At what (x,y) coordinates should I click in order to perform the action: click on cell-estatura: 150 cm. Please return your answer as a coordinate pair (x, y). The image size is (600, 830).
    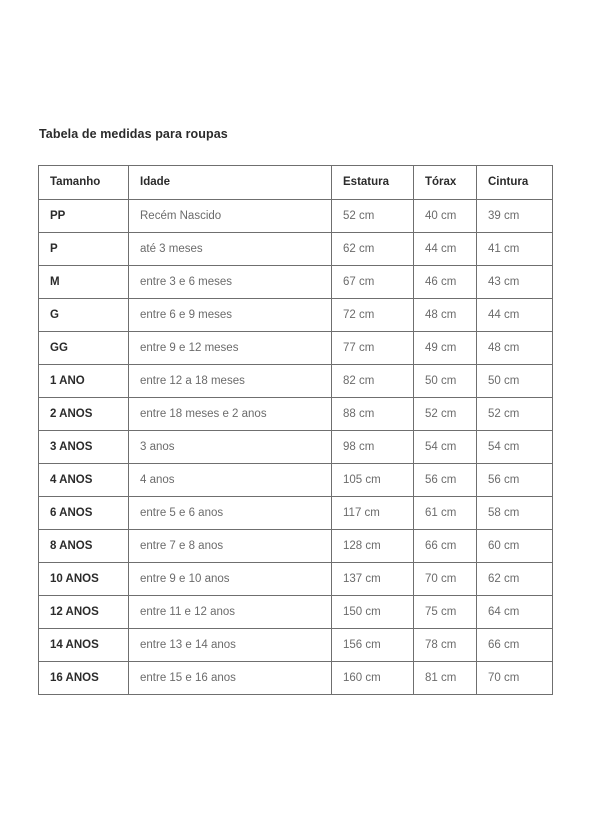
    Looking at the image, I should click on (372, 612).